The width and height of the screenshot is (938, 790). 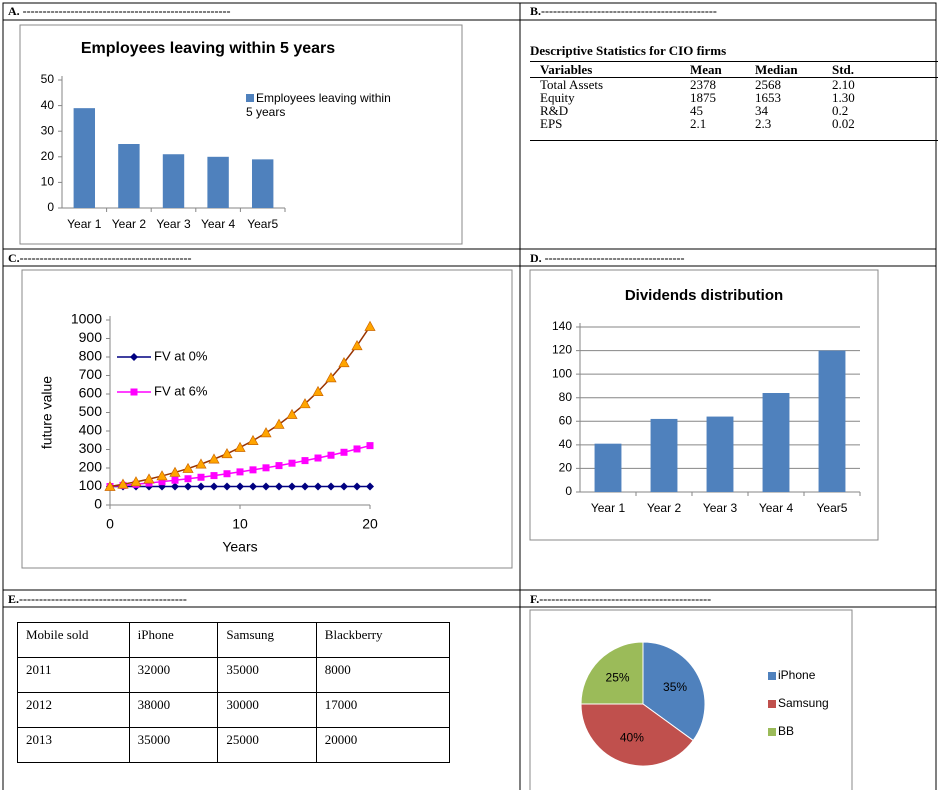 What do you see at coordinates (383, 745) in the screenshot?
I see `table-cell: 20000` at bounding box center [383, 745].